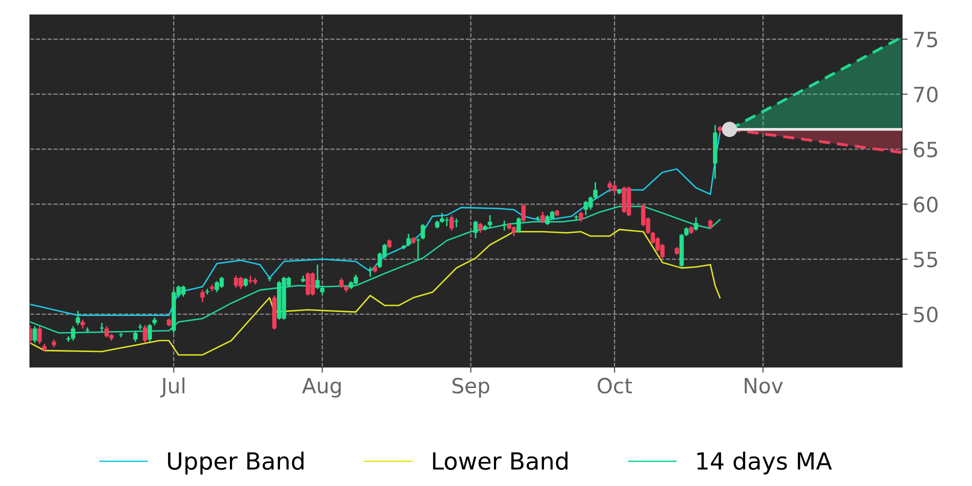 This screenshot has width=972, height=486. I want to click on x-tick-label: Aug, so click(321, 388).